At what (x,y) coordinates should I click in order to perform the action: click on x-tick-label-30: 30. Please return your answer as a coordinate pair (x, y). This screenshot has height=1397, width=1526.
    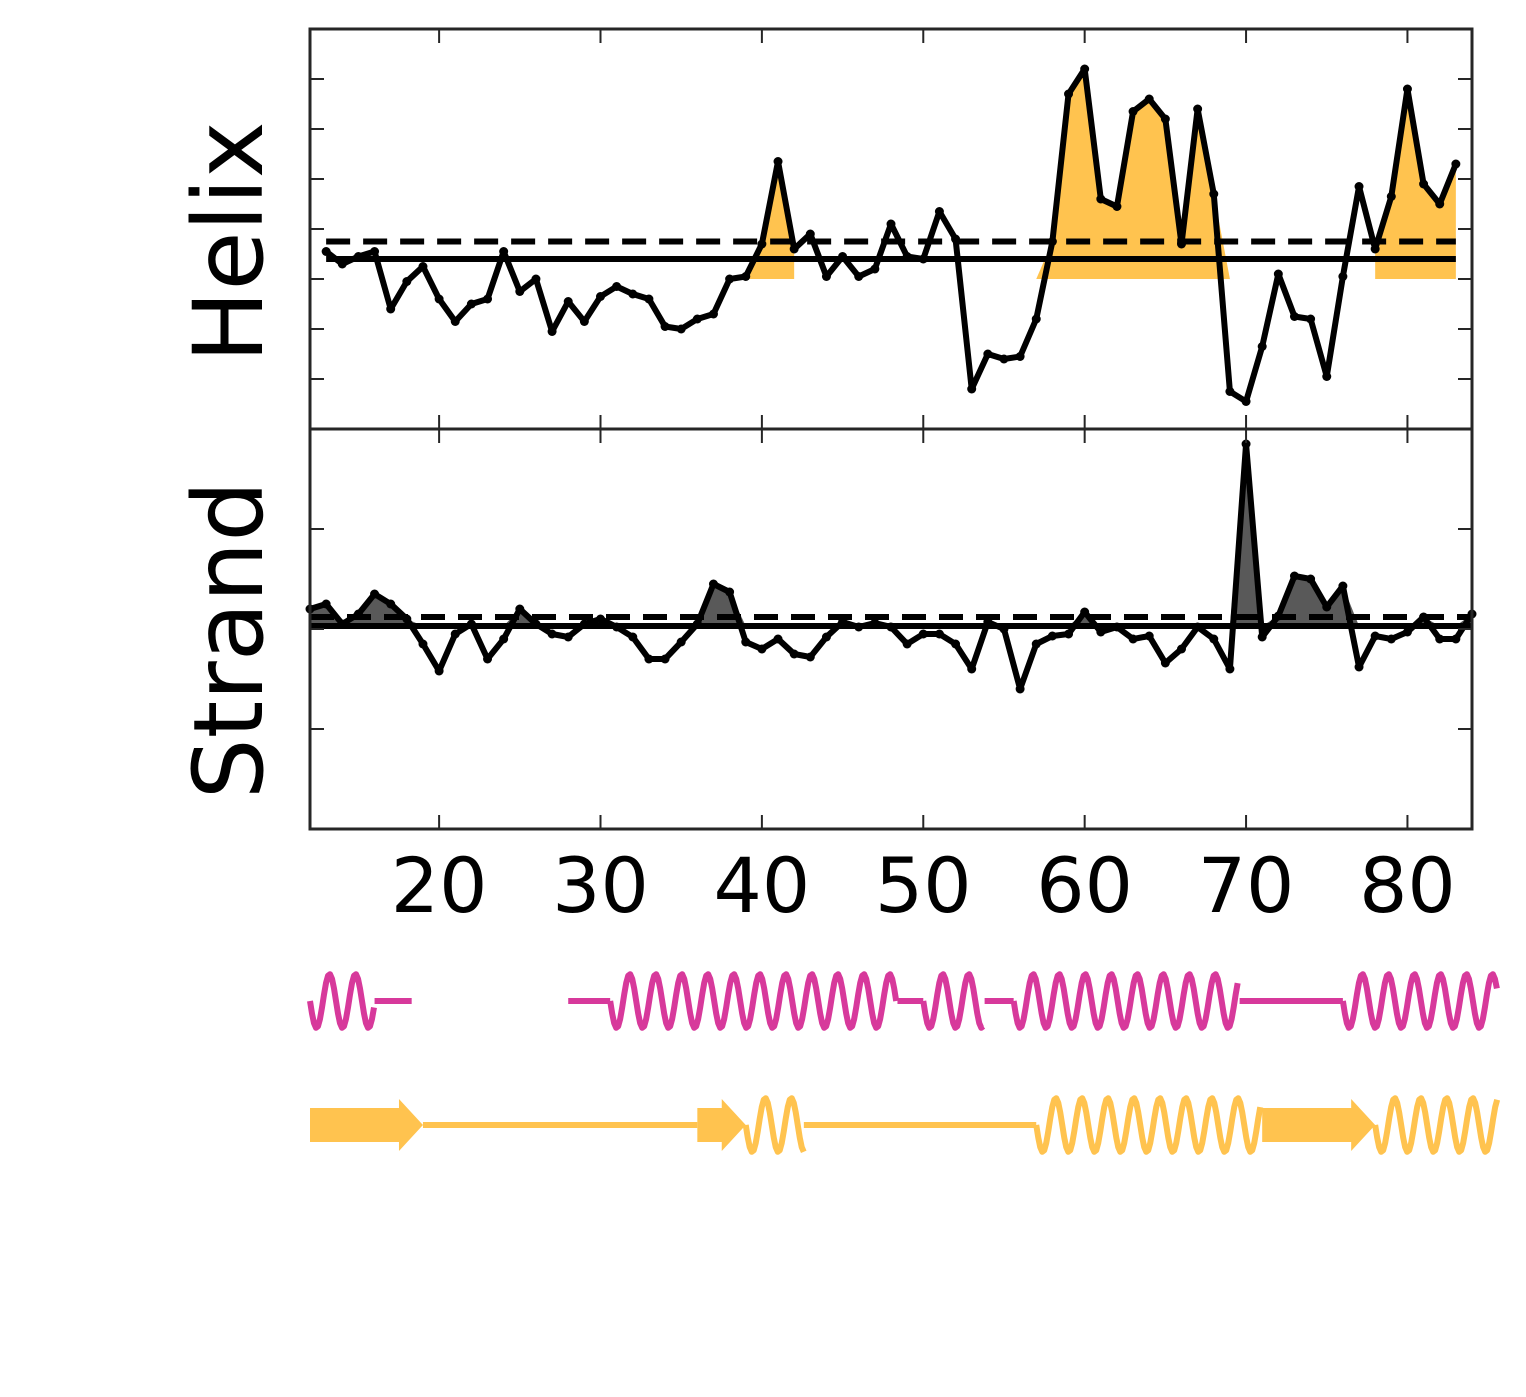
    Looking at the image, I should click on (600, 885).